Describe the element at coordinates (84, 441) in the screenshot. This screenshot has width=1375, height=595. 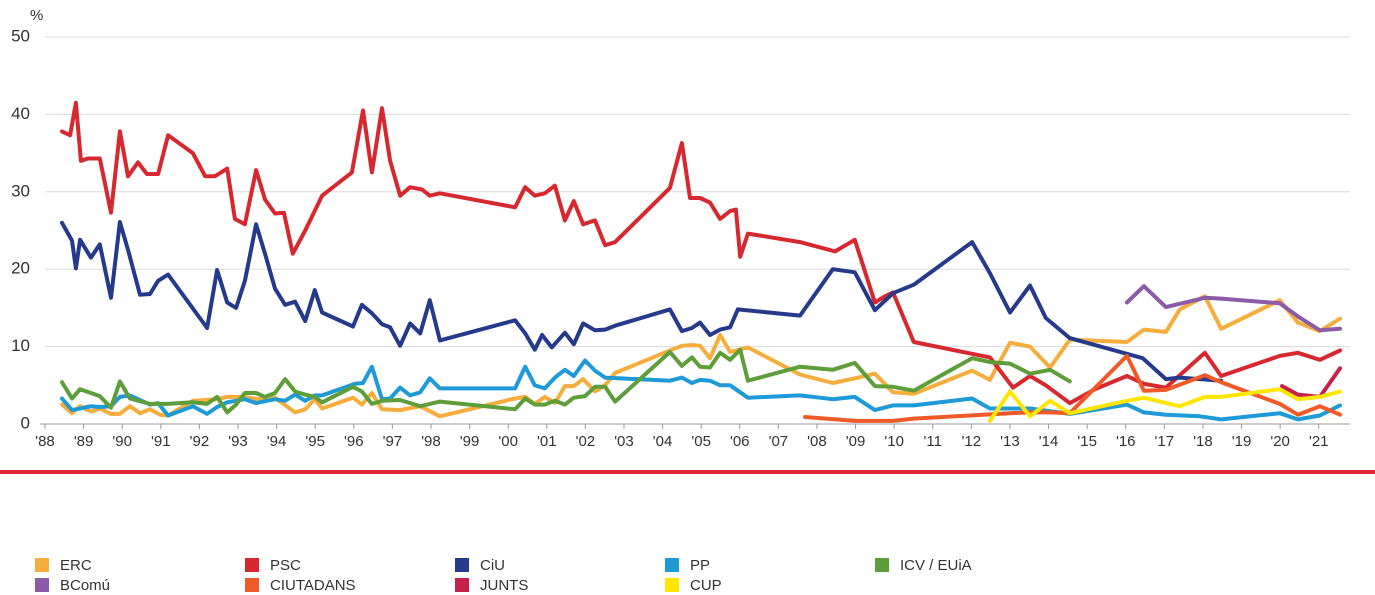
I see `x-tick-label: '89` at that location.